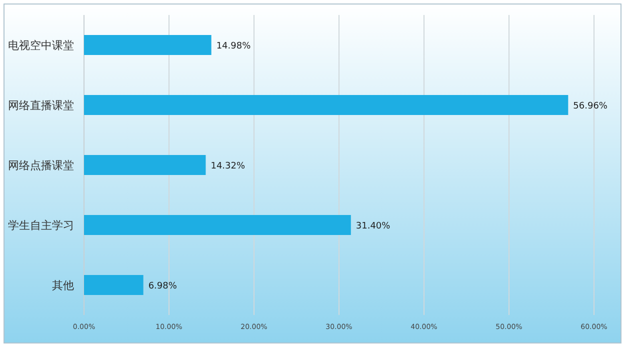 This screenshot has width=625, height=347. Describe the element at coordinates (373, 227) in the screenshot. I see `data-label: 31.40%` at that location.